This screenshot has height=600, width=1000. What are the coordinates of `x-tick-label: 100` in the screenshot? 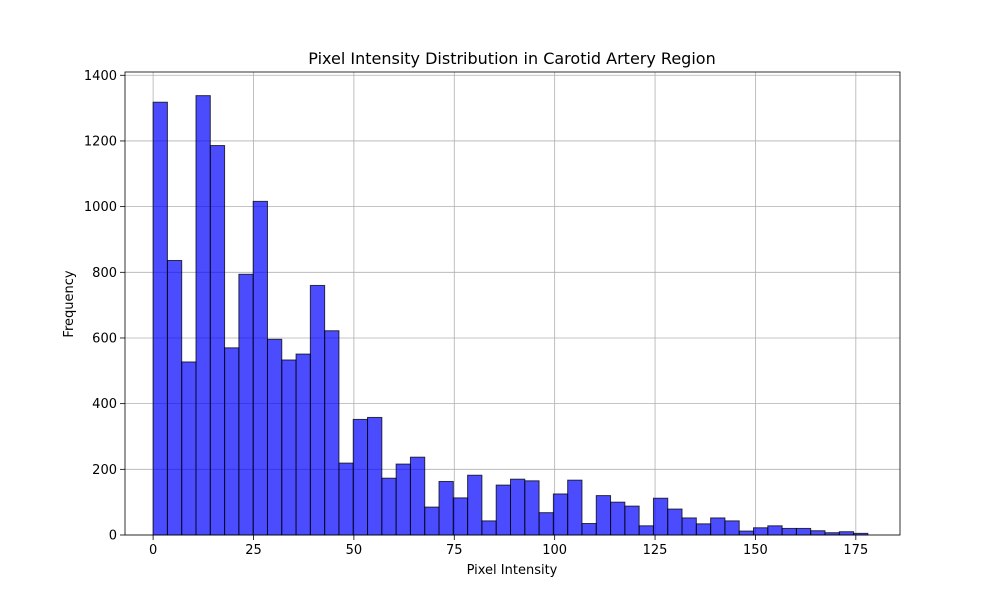 It's located at (554, 550).